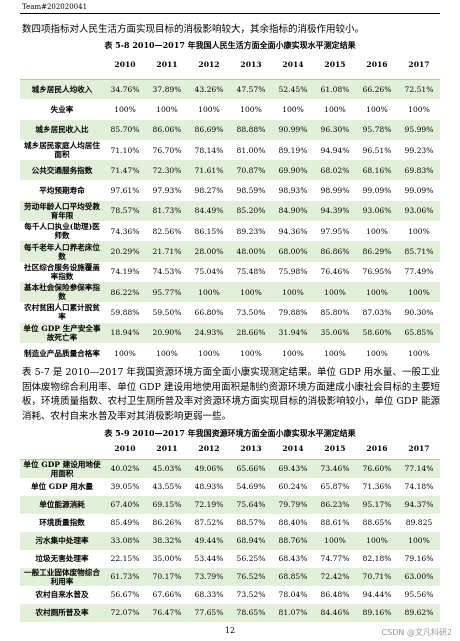  I want to click on row-label: 城乡居民家庭人均居住面积, so click(62, 150).